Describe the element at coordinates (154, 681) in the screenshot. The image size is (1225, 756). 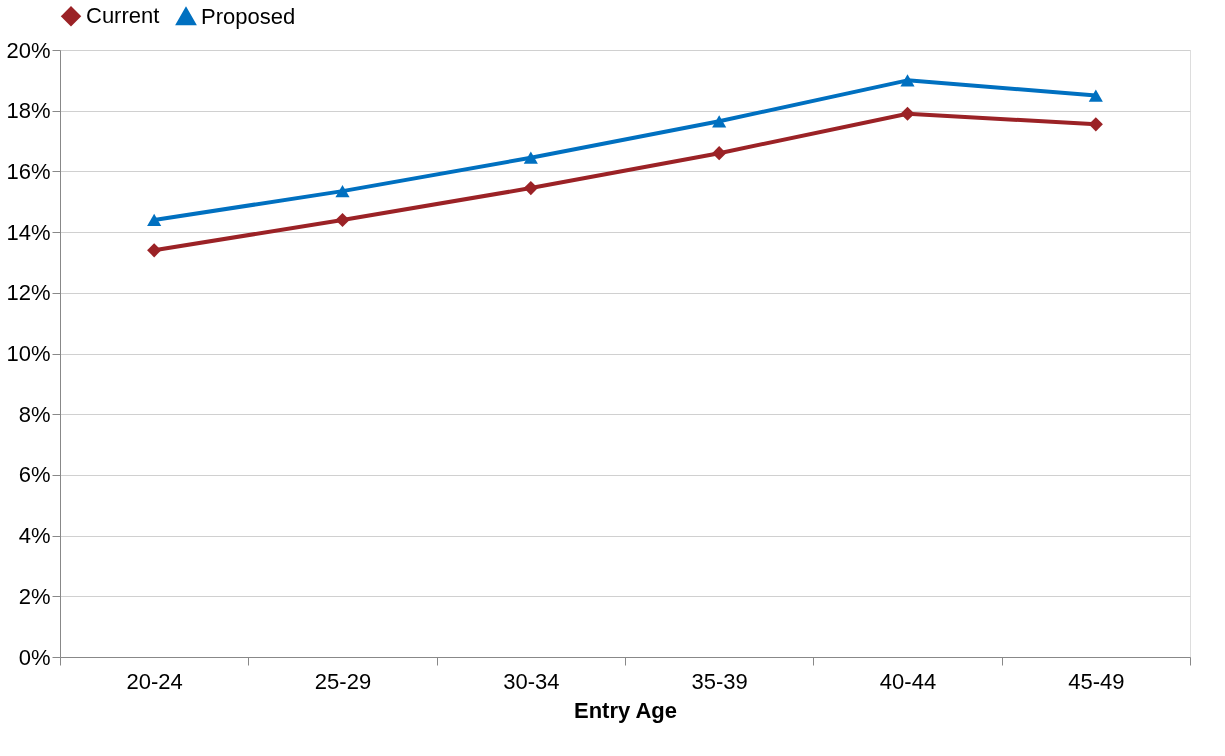
I see `x-tick-label: 20-24` at that location.